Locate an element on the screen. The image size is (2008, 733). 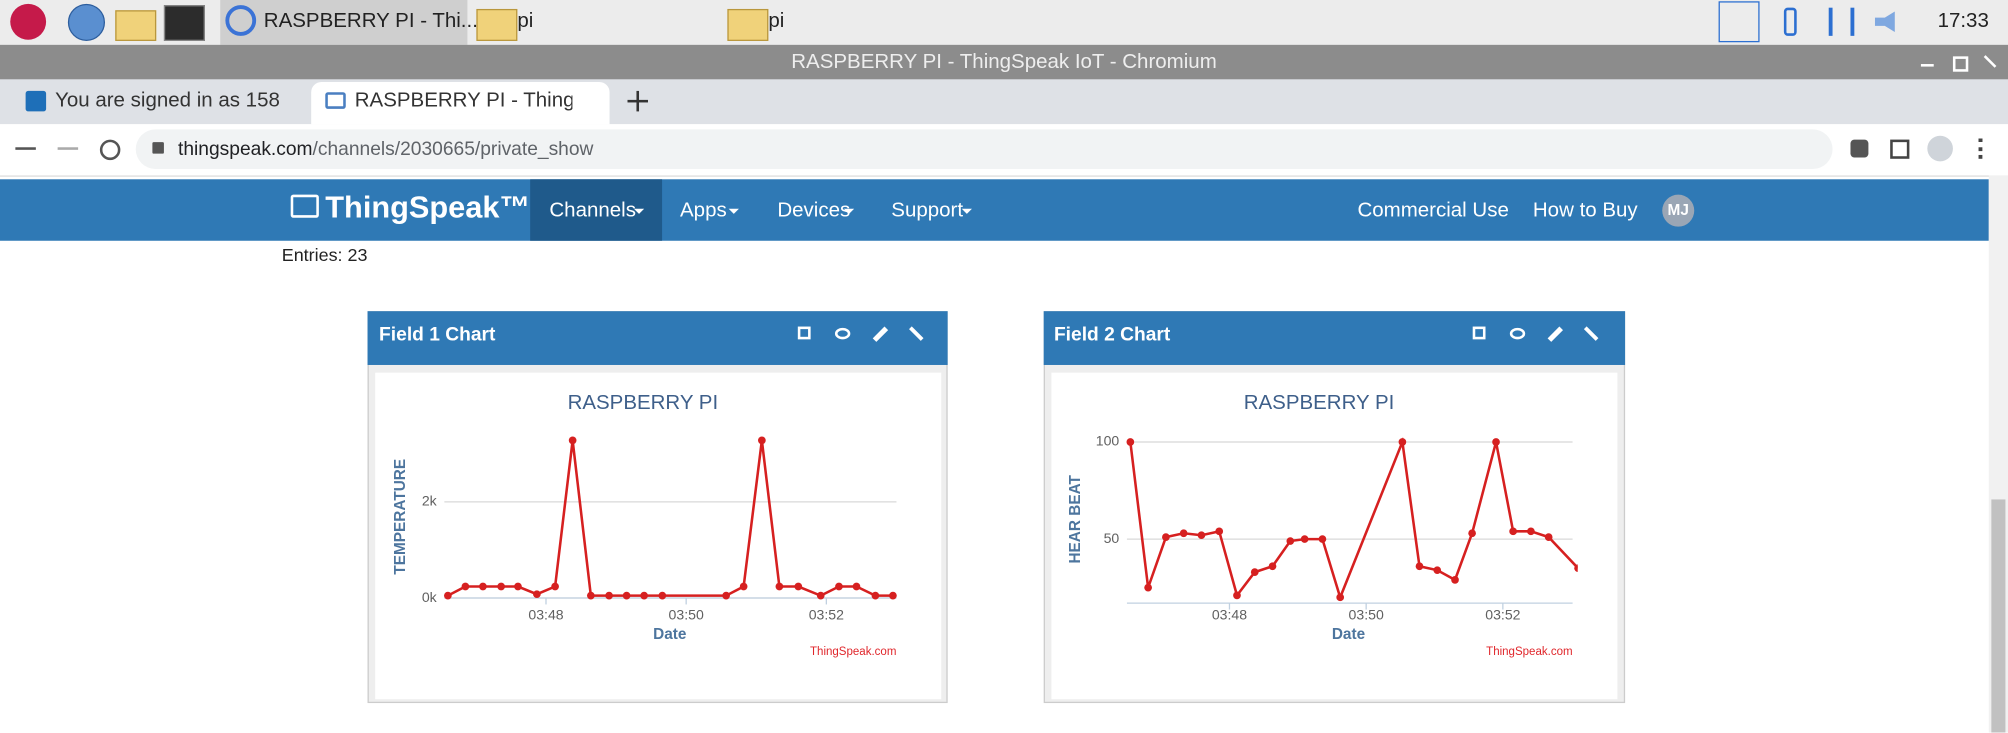
back-button is located at coordinates (25, 148).